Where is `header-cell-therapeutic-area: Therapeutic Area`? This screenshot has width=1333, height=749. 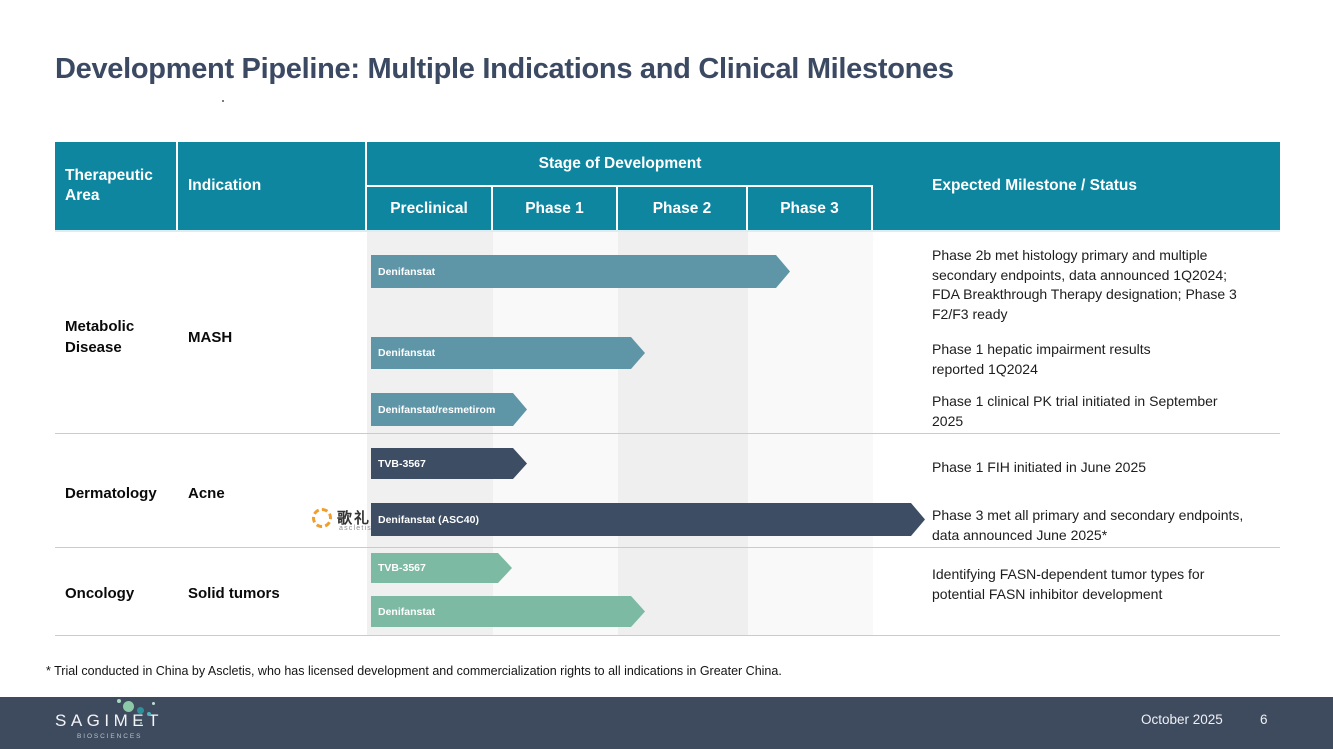
header-cell-therapeutic-area: Therapeutic Area is located at coordinates (115, 186).